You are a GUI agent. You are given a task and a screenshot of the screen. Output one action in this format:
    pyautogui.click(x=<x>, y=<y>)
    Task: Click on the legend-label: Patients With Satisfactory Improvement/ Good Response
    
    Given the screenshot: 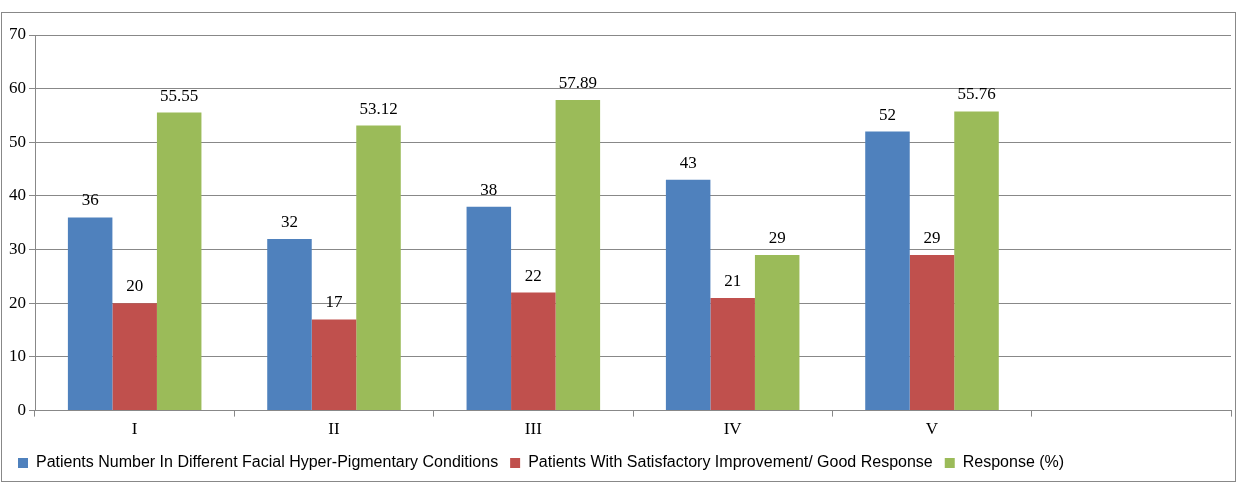 What is the action you would take?
    pyautogui.click(x=730, y=462)
    